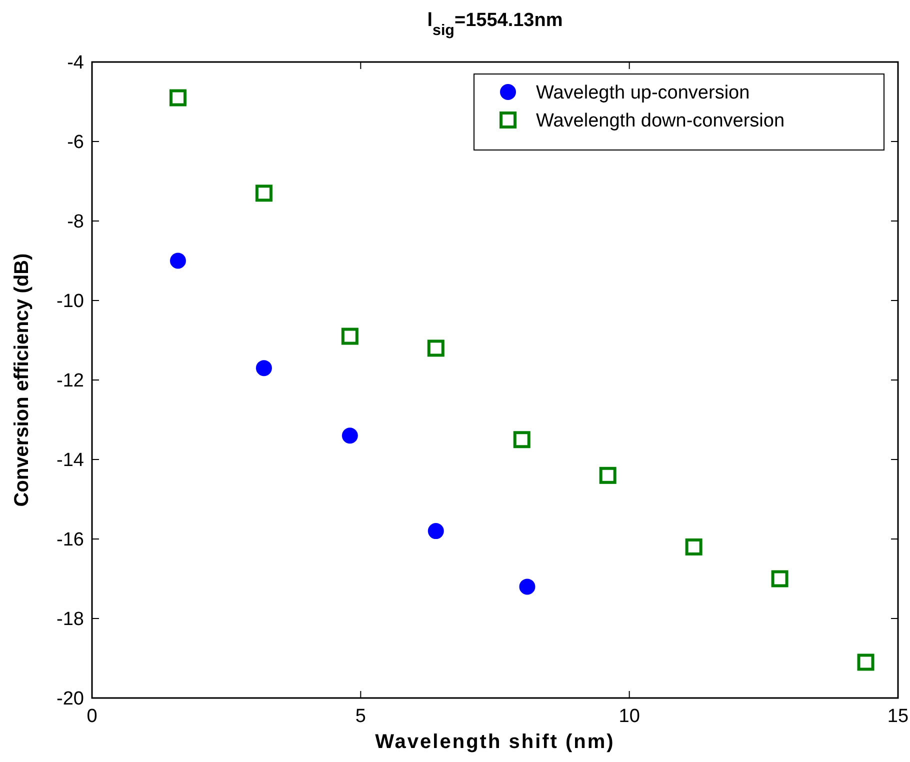 The height and width of the screenshot is (762, 910). What do you see at coordinates (22, 380) in the screenshot?
I see `y-axis-title: Conversion efficiency (dB)` at bounding box center [22, 380].